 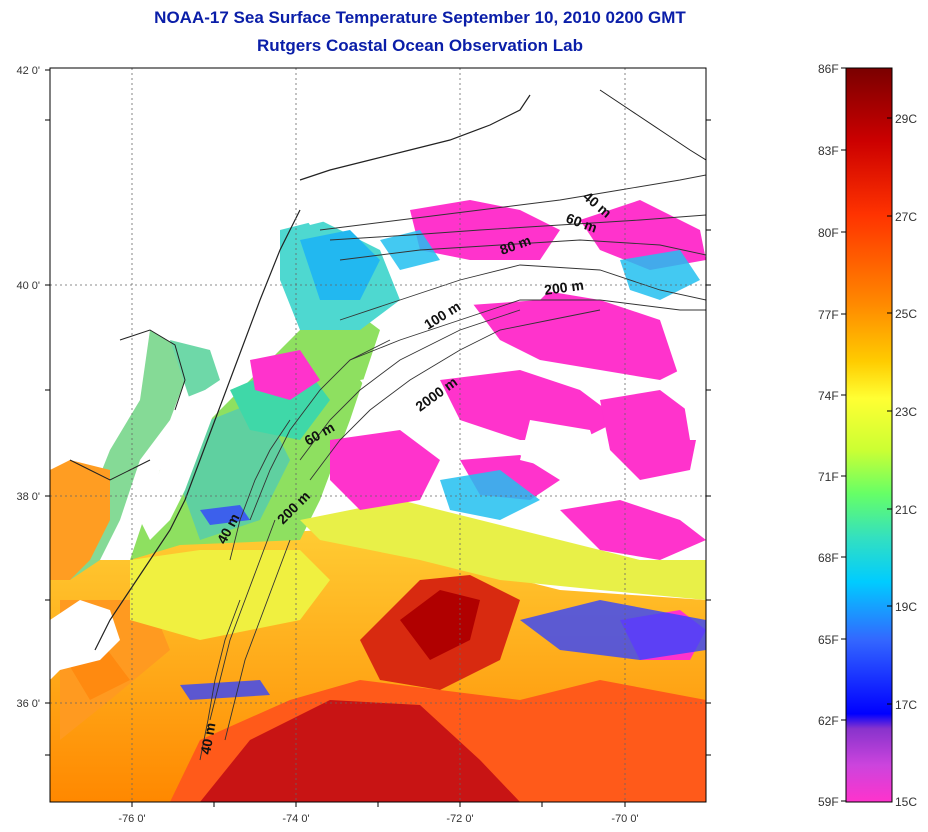 I want to click on colorbar-c-label: 17C, so click(x=906, y=705).